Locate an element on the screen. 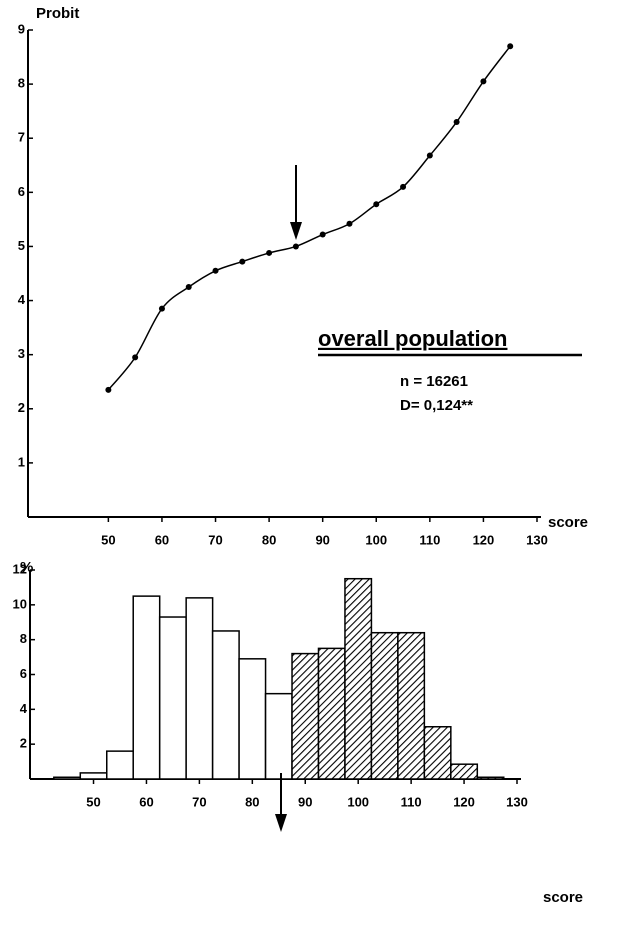  y-tick-label: 9 is located at coordinates (21, 28).